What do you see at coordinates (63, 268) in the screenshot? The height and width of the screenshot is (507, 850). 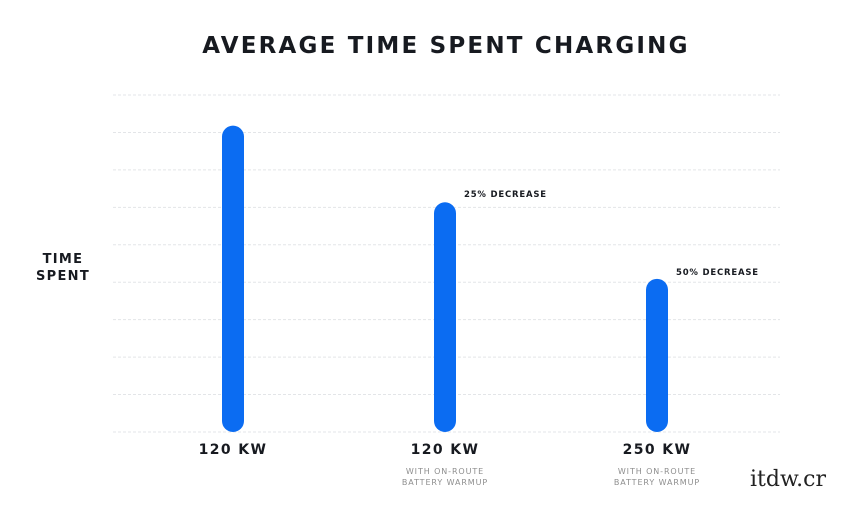 I see `y-axis-label: TIME SPENT` at bounding box center [63, 268].